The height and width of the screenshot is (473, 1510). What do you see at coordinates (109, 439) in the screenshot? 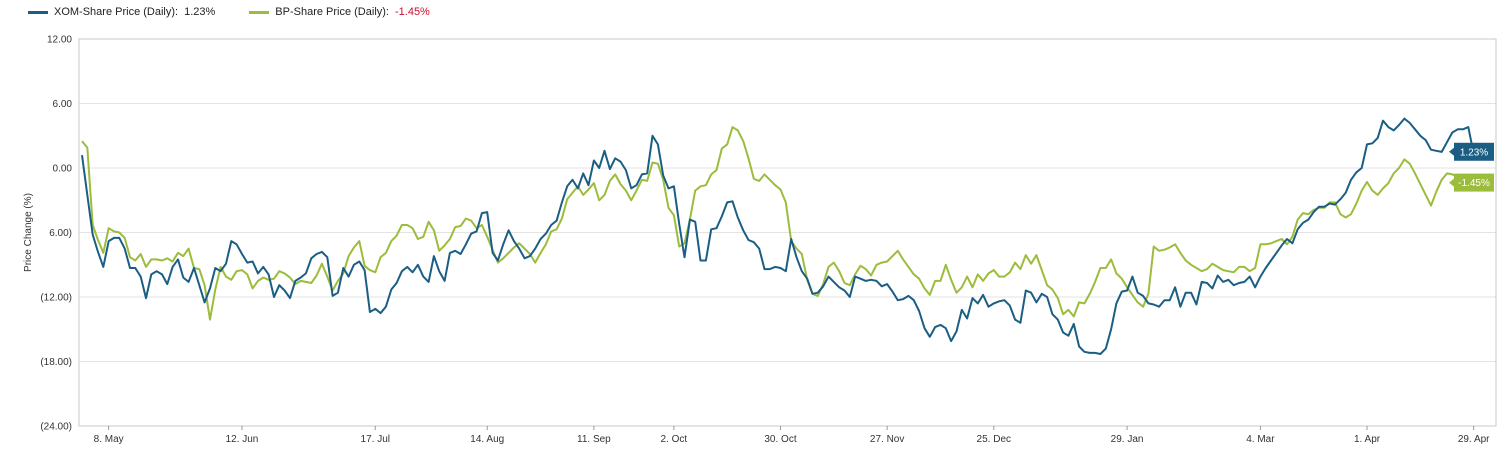
I see `x-tick-label: 8. May` at bounding box center [109, 439].